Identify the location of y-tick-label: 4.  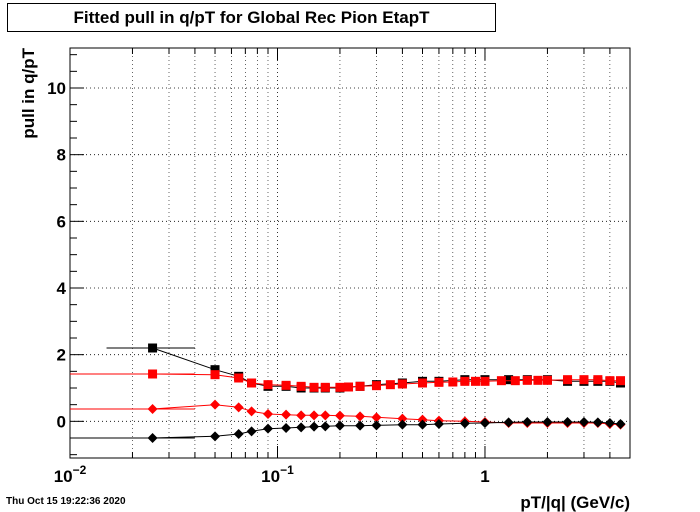
(62, 288).